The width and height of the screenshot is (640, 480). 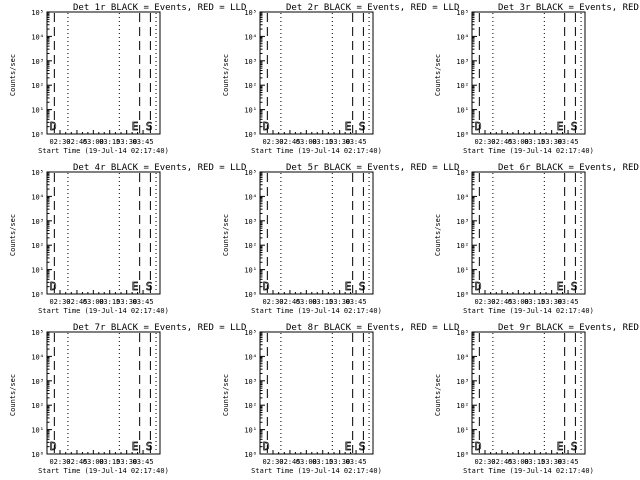 I want to click on panel-title: Det 8r BLACK = Events, RED = LLD, so click(x=372, y=328).